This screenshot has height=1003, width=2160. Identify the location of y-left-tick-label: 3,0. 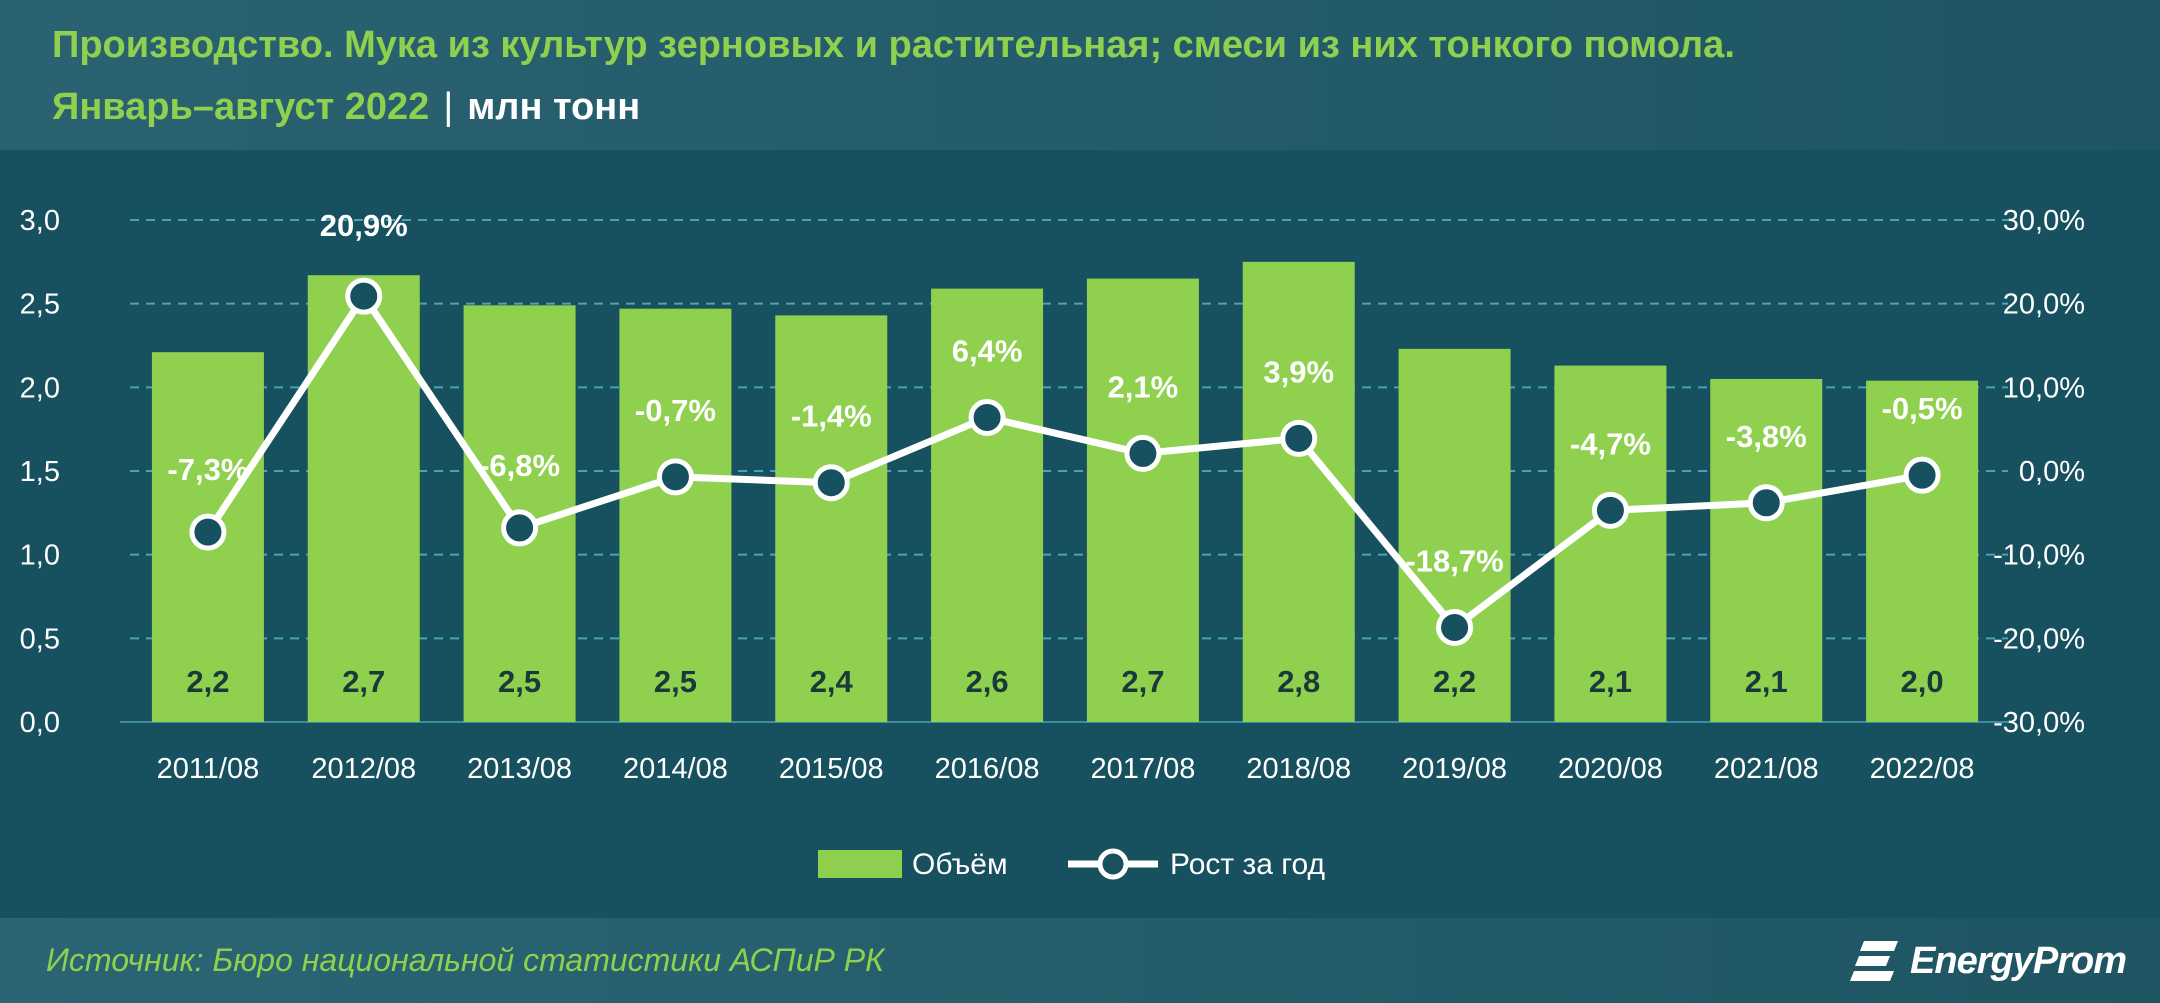
(40, 221).